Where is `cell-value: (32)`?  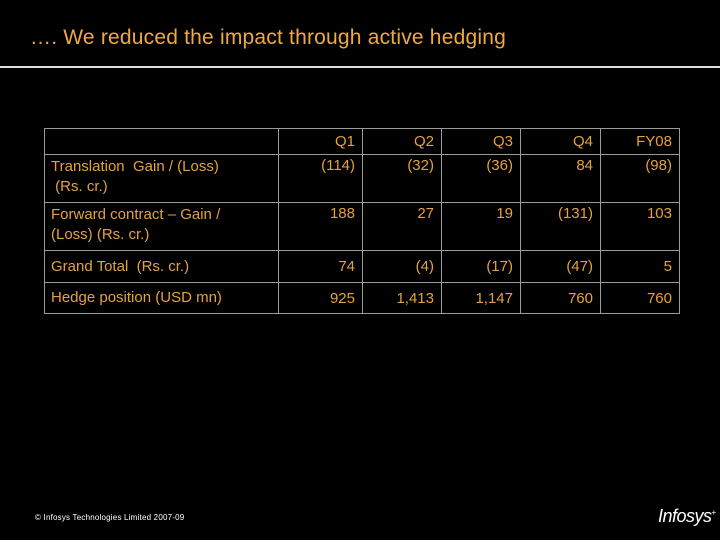 cell-value: (32) is located at coordinates (402, 178).